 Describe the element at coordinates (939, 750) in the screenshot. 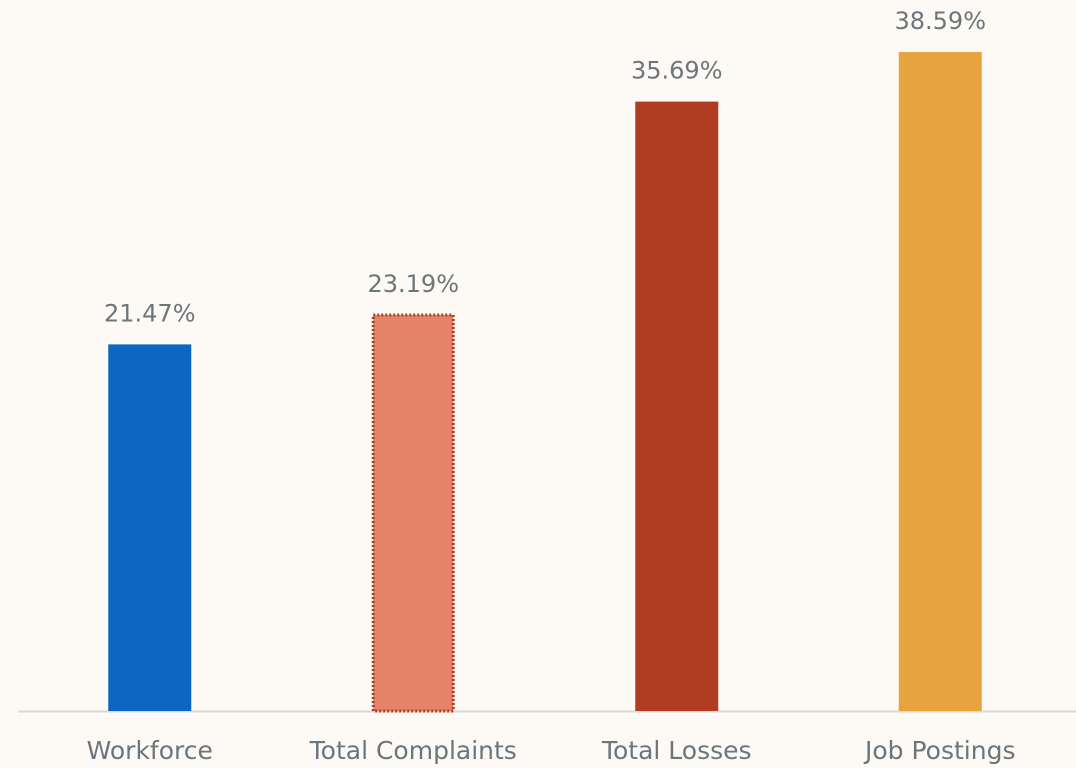

I see `x-tick-label: Job Postings` at that location.